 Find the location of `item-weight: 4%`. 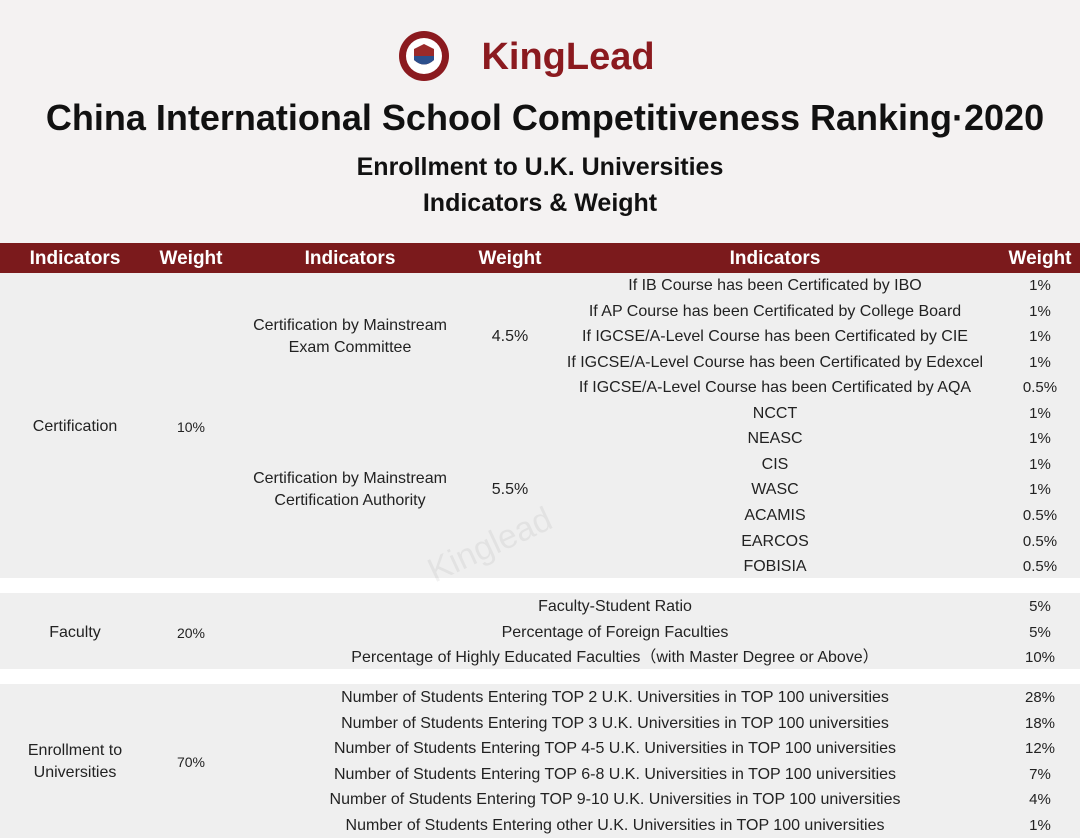

item-weight: 4% is located at coordinates (1040, 800).